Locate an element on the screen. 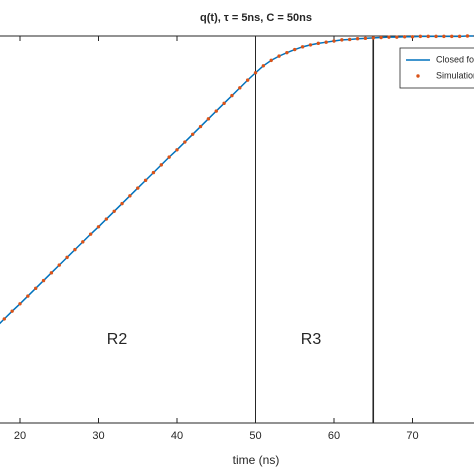  x-tick-label: 50 is located at coordinates (255, 436).